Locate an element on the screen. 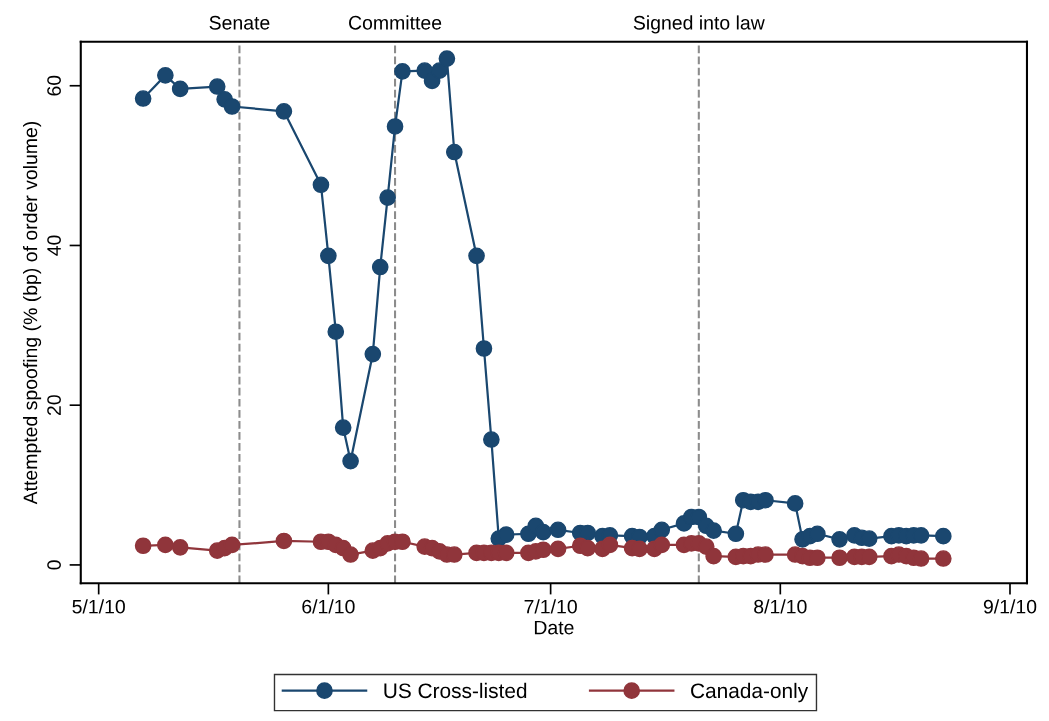 This screenshot has width=1049, height=721. y-tick-label: 0 is located at coordinates (54, 565).